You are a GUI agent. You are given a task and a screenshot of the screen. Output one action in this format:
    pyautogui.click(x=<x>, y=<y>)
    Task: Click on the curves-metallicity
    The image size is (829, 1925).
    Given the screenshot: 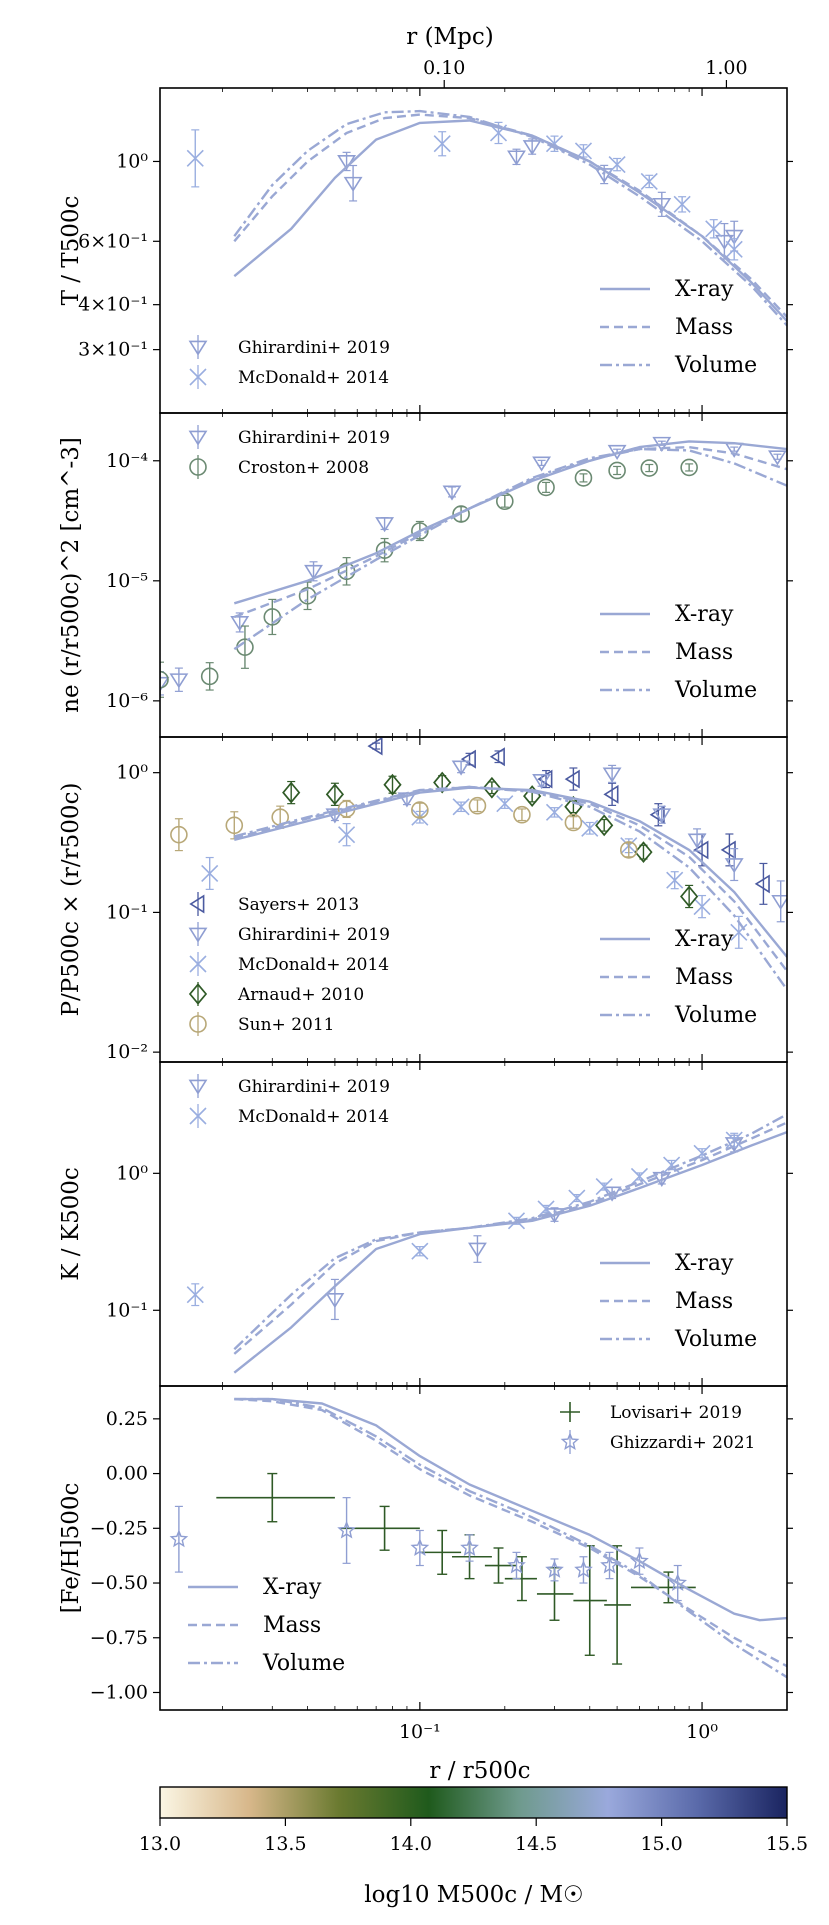 What is the action you would take?
    pyautogui.click(x=510, y=1538)
    